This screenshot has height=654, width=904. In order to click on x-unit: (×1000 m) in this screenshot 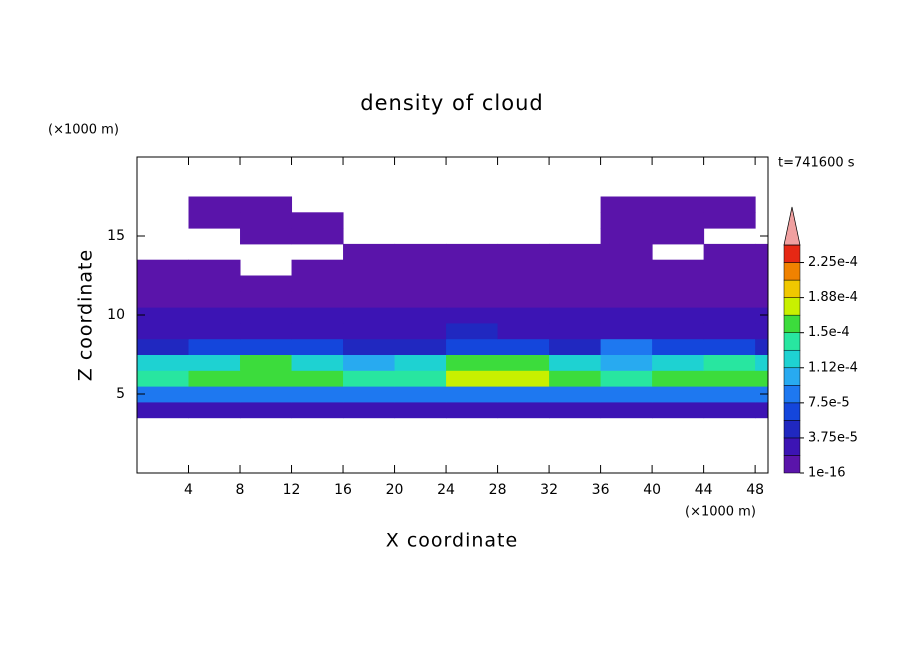, I will do `click(720, 512)`.